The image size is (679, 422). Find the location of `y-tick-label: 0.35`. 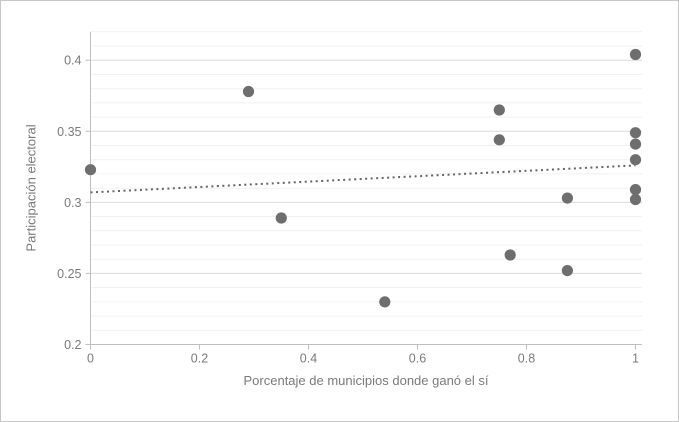

y-tick-label: 0.35 is located at coordinates (69, 132).